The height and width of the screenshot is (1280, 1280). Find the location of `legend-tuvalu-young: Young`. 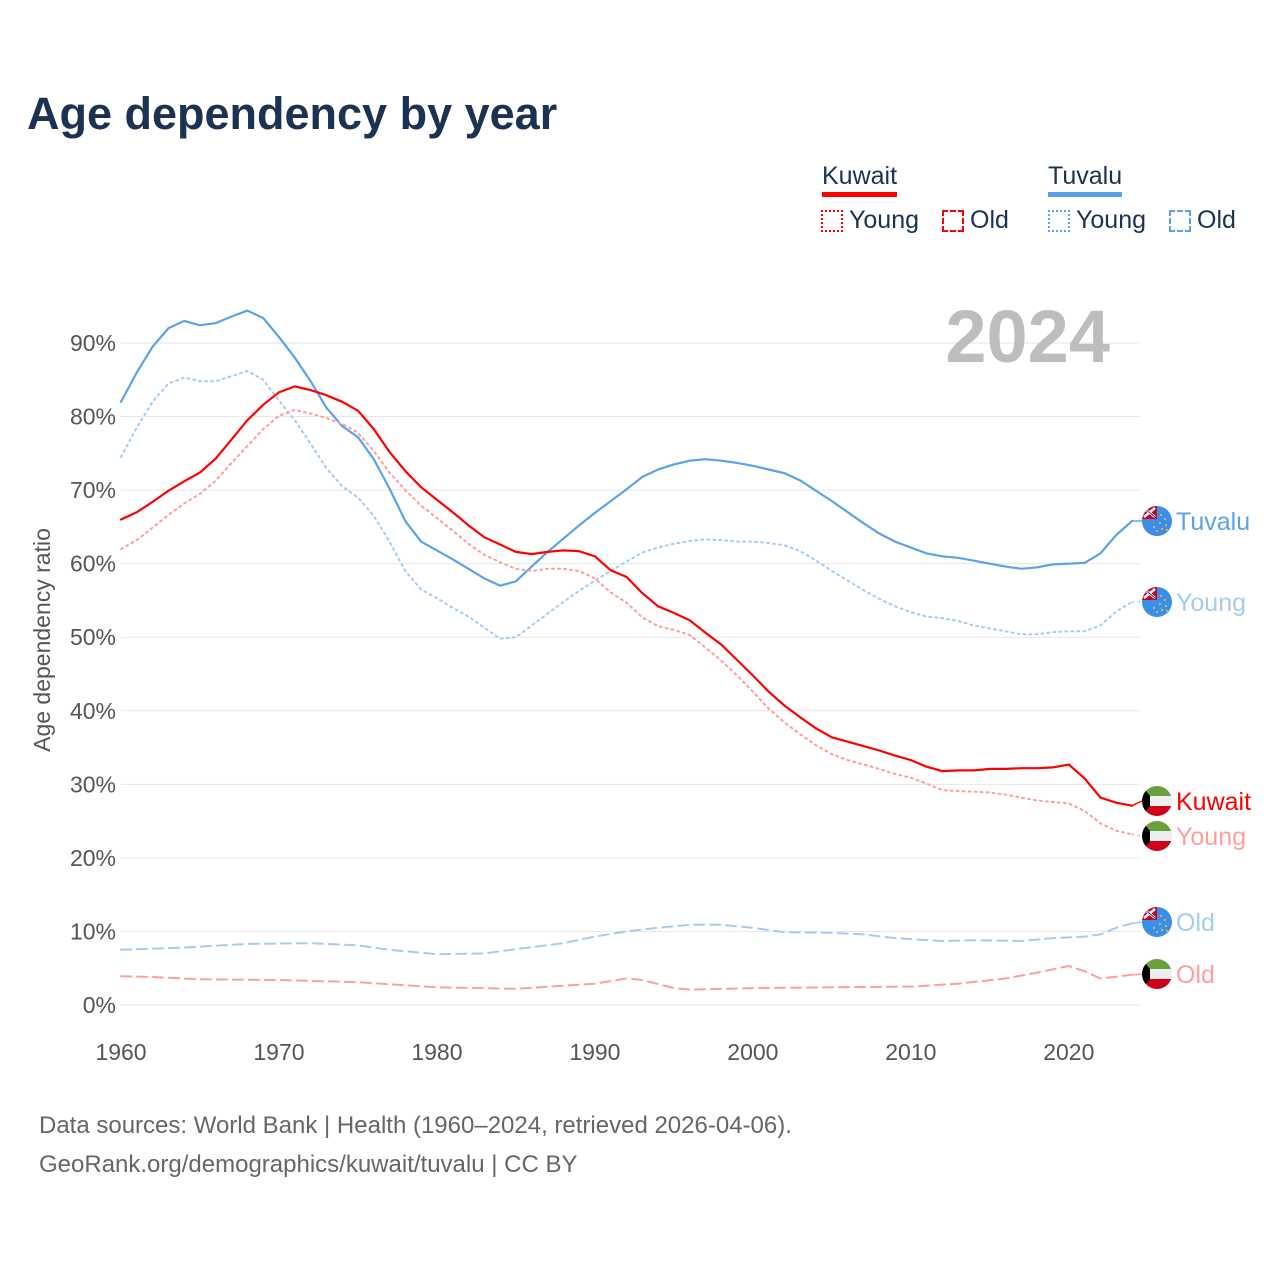

legend-tuvalu-young: Young is located at coordinates (1097, 220).